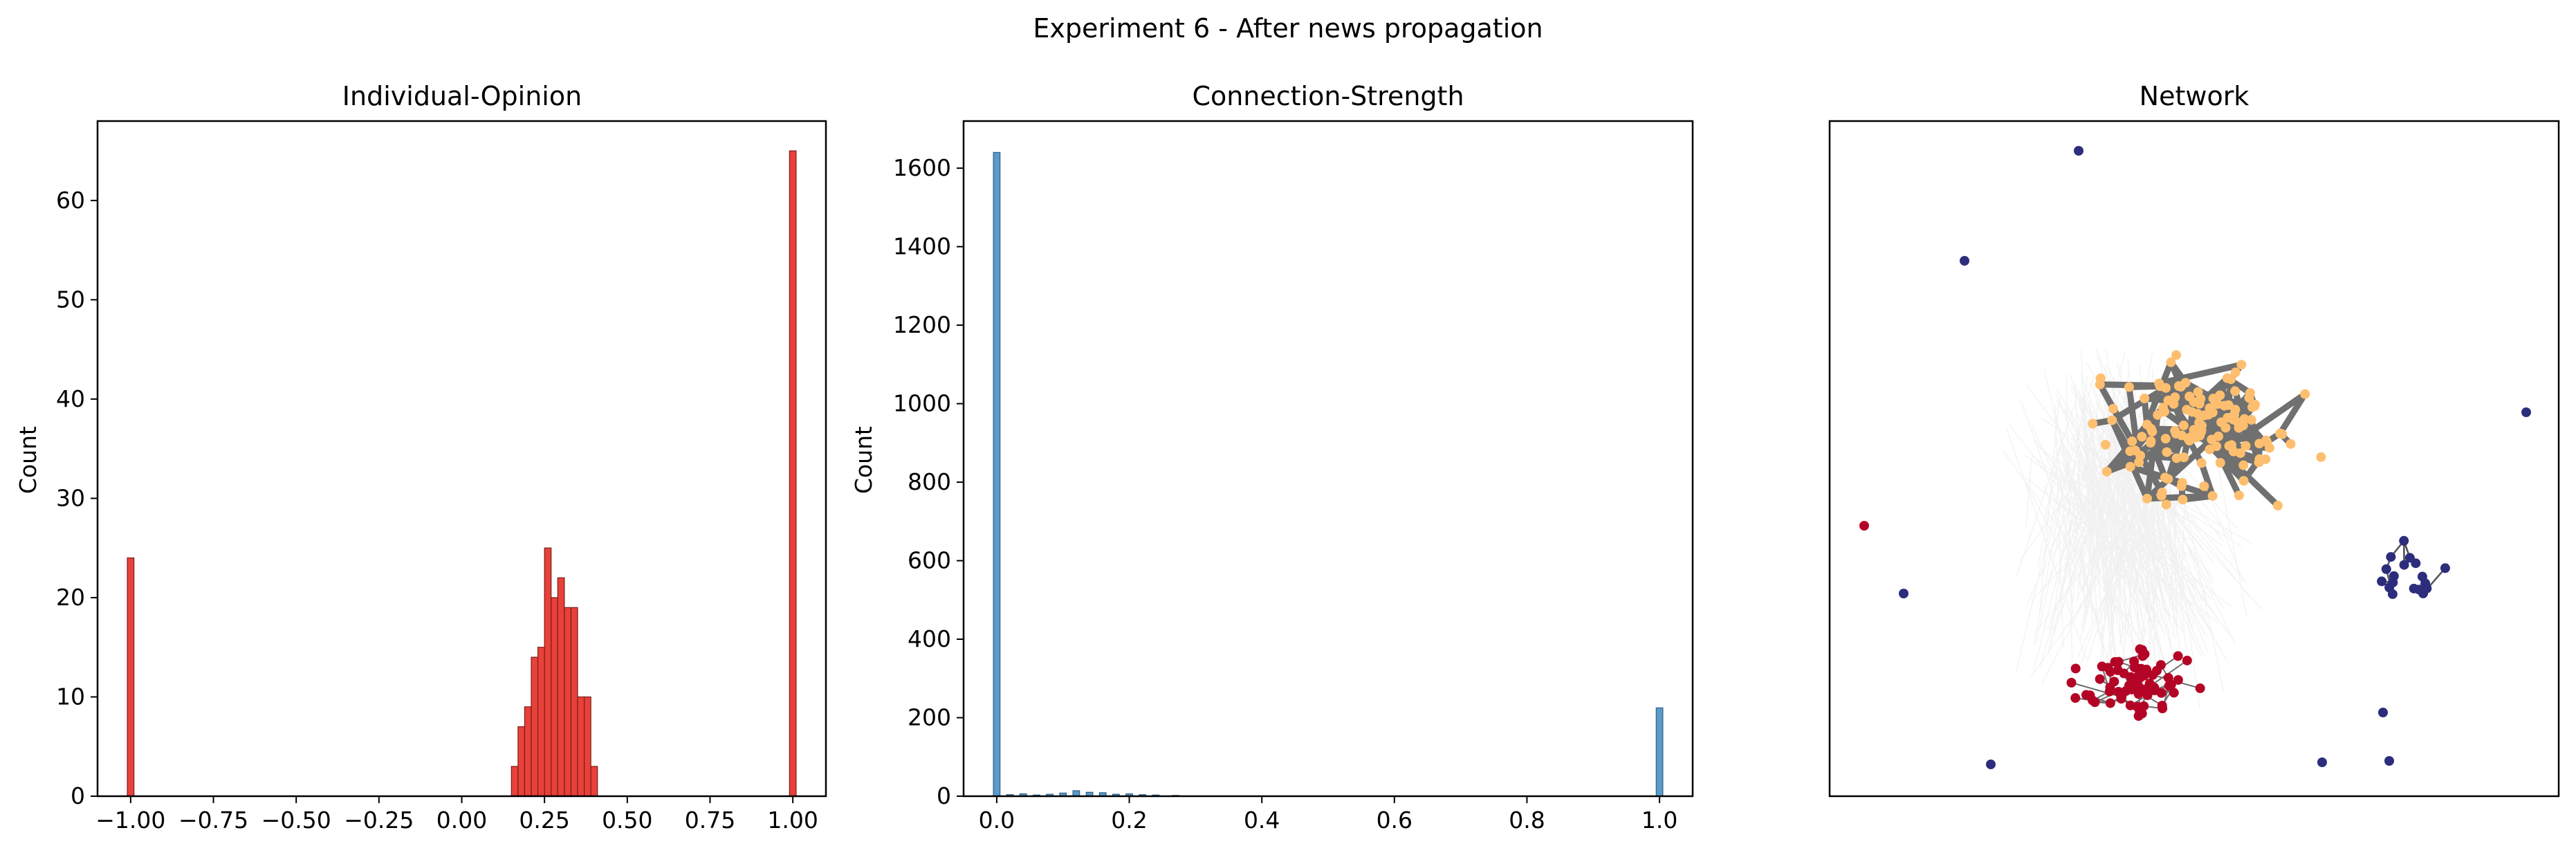 The image size is (2576, 855). What do you see at coordinates (922, 167) in the screenshot?
I see `panel2-ytick-label: 1600` at bounding box center [922, 167].